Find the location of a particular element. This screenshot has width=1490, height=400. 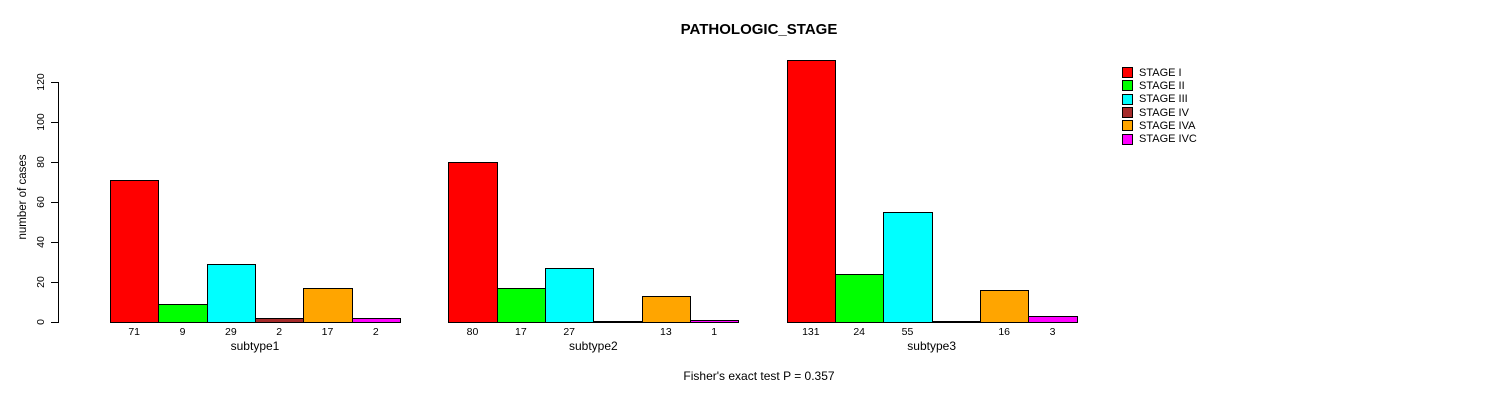

bar-stage-iii-subtype2 is located at coordinates (569, 295).